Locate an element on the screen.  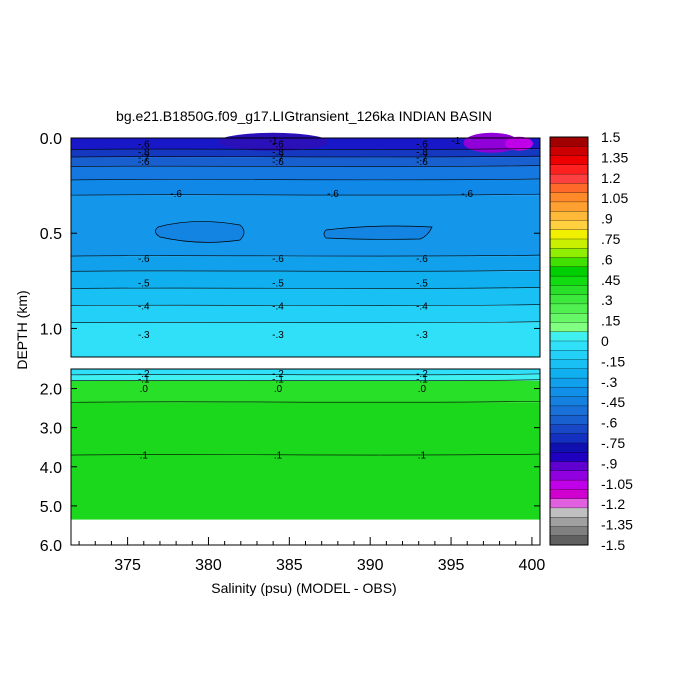
y-tick-label: 6.0 is located at coordinates (51, 546).